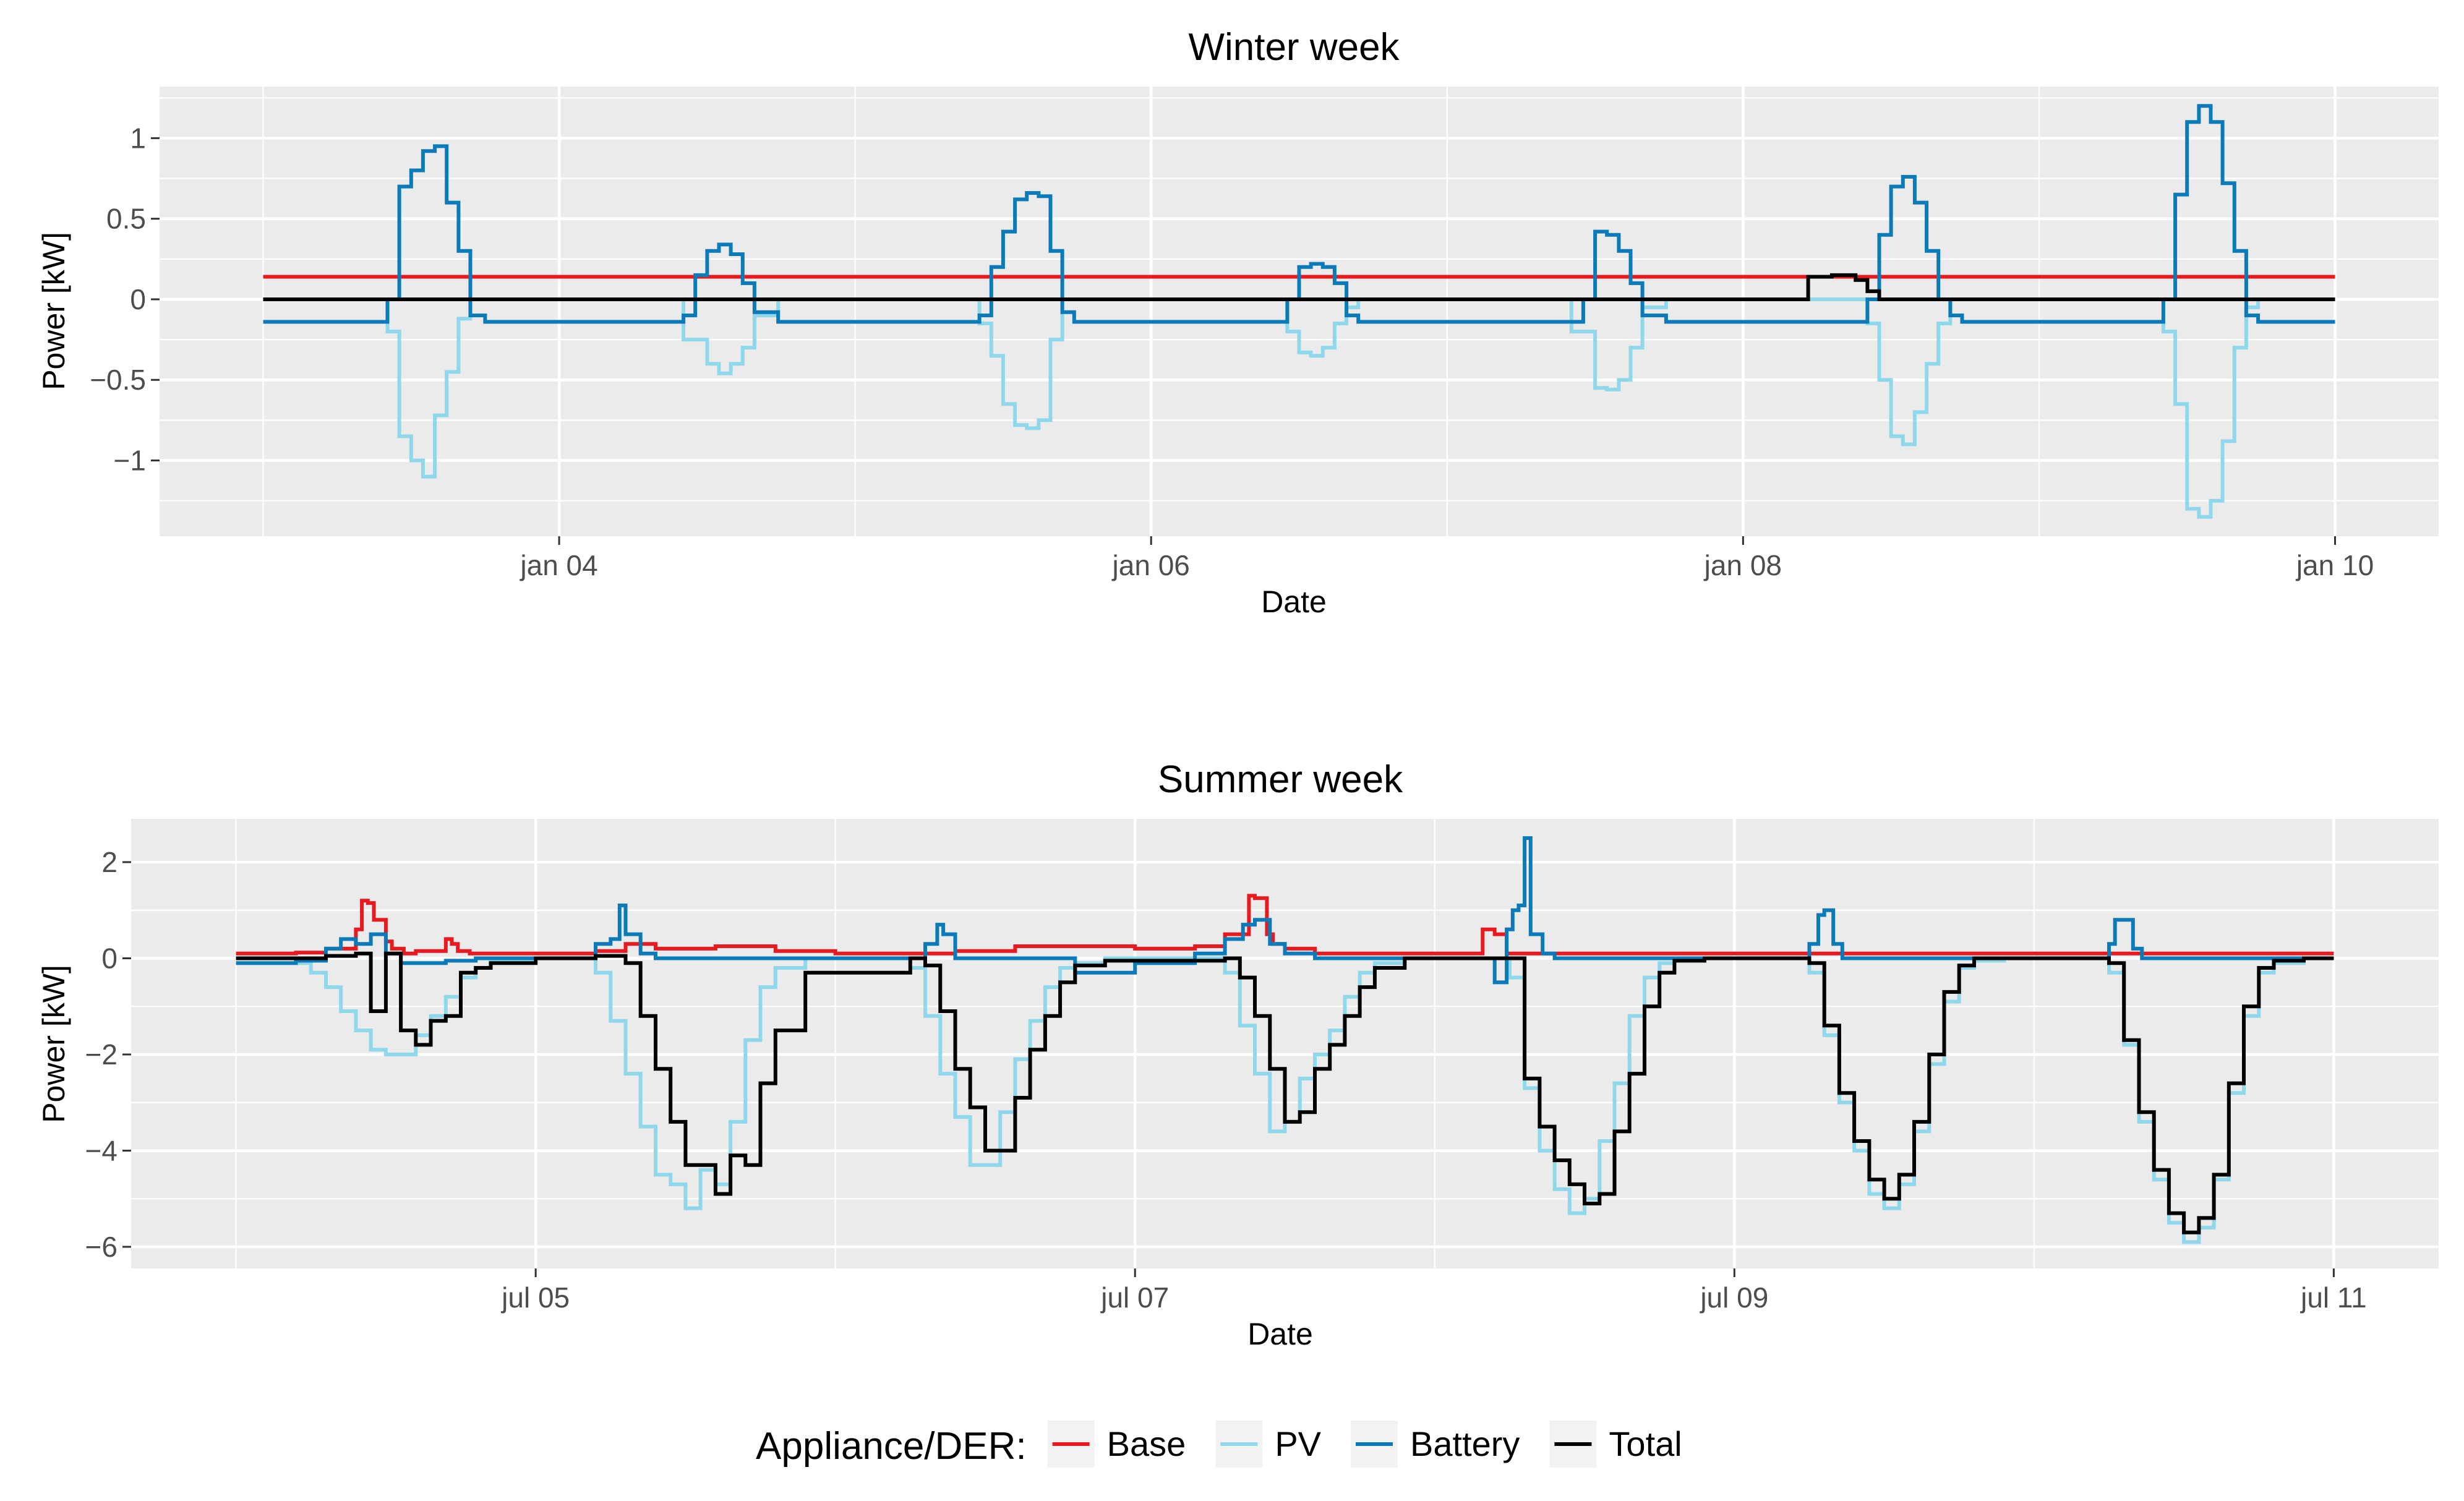 The width and height of the screenshot is (2464, 1501). Describe the element at coordinates (138, 138) in the screenshot. I see `winter-y-tick-label: 1` at that location.